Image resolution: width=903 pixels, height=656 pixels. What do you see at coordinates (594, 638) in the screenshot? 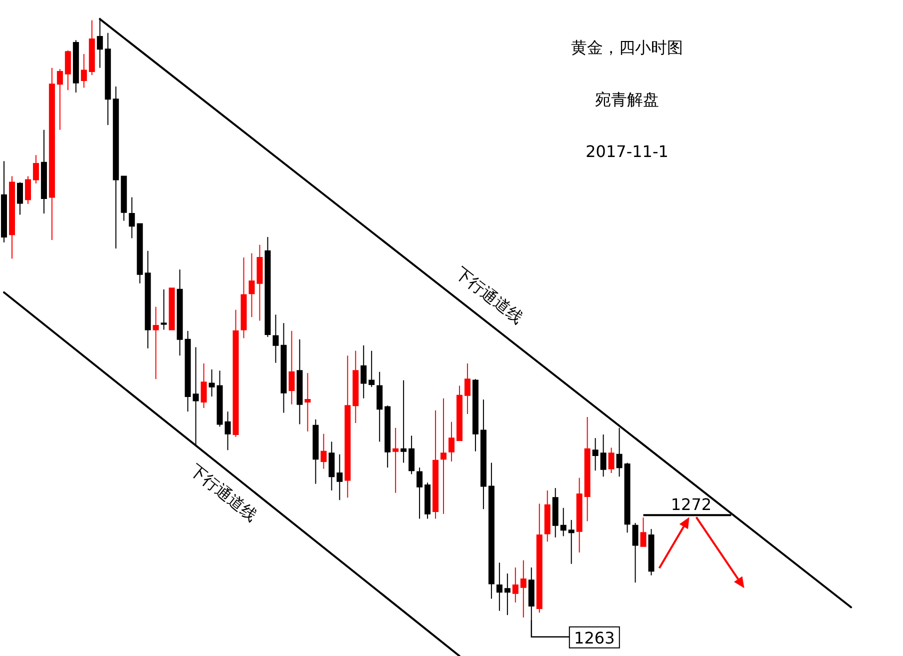
I see `text: 1263` at bounding box center [594, 638].